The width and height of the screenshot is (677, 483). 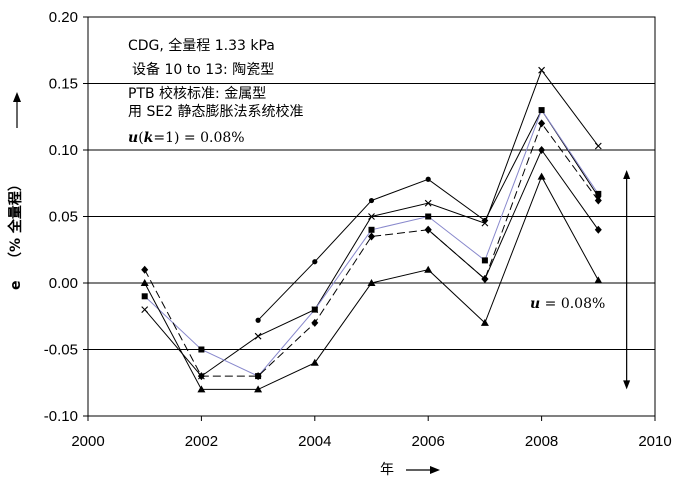 I want to click on uncertainty-paren-close: ) =, so click(x=187, y=138).